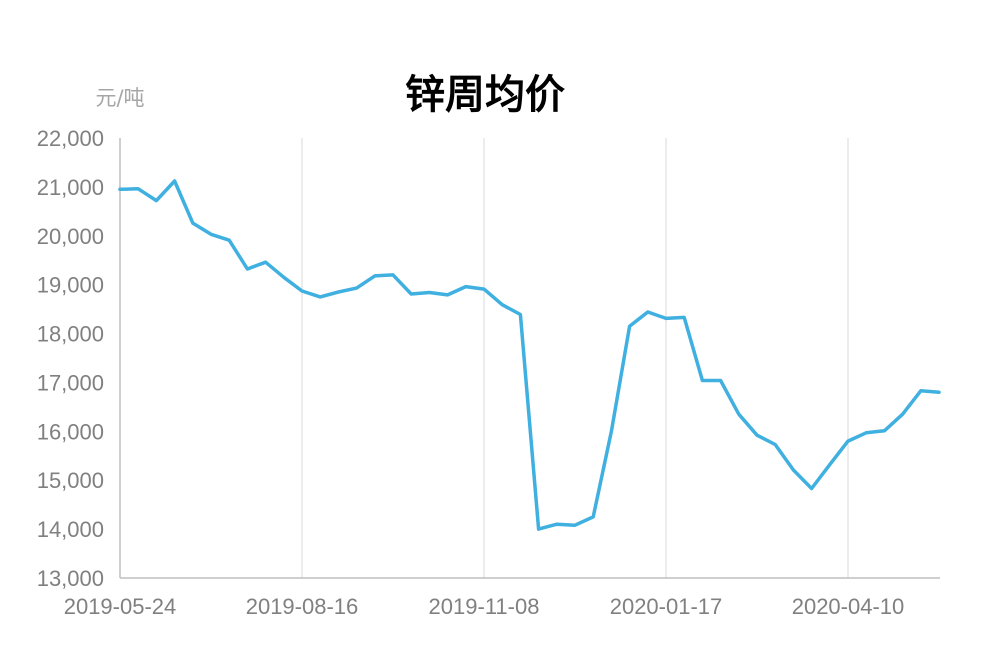  I want to click on x-tick-label: 2019-11-08, so click(484, 606).